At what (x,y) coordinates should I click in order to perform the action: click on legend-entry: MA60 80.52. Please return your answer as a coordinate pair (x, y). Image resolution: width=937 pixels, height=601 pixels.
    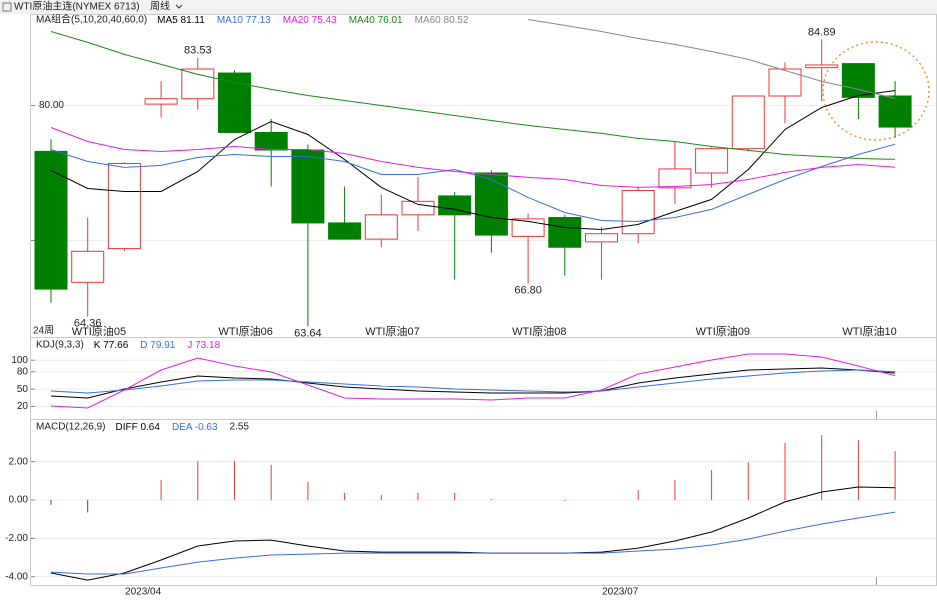
    Looking at the image, I should click on (442, 20).